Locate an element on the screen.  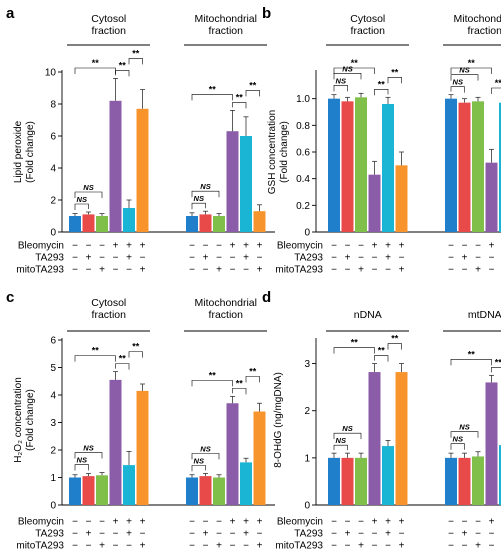
y-axis-label-line: Lipid peroxide is located at coordinates (18, 151).